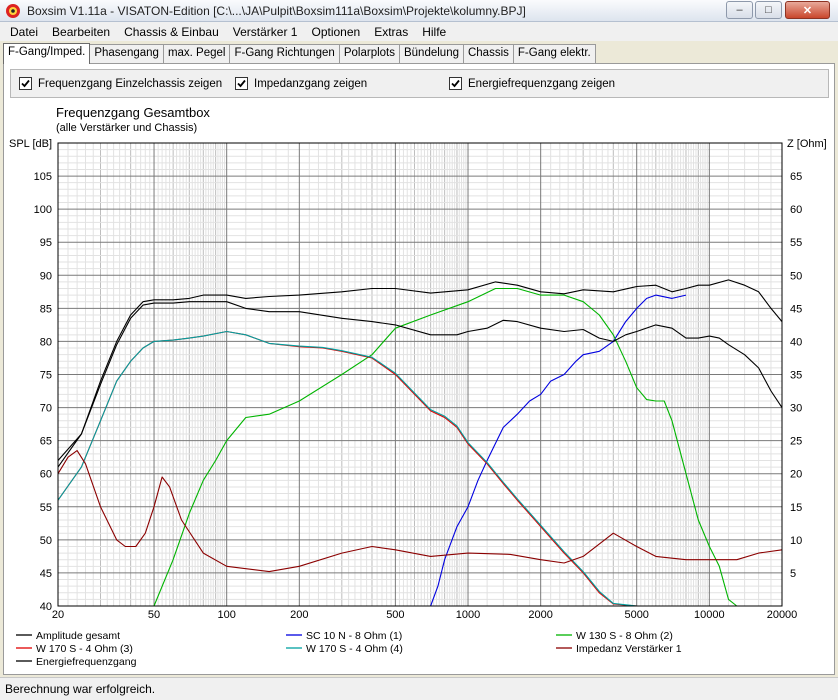  What do you see at coordinates (47, 53) in the screenshot?
I see `tab-f-gang-imped: F-Gang/Imped.` at bounding box center [47, 53].